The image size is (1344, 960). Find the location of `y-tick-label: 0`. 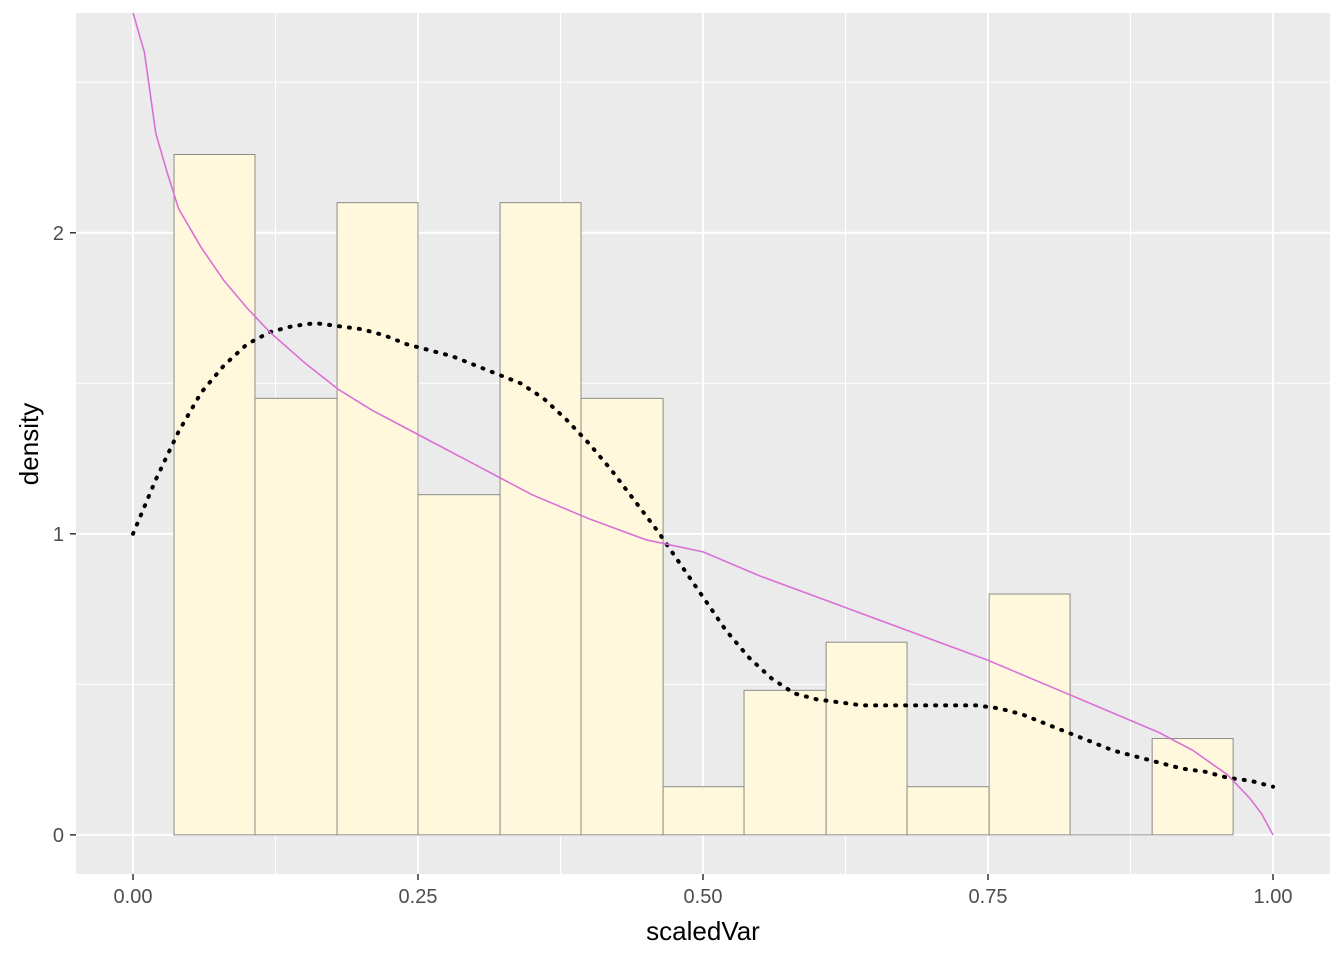

y-tick-label: 0 is located at coordinates (58, 836).